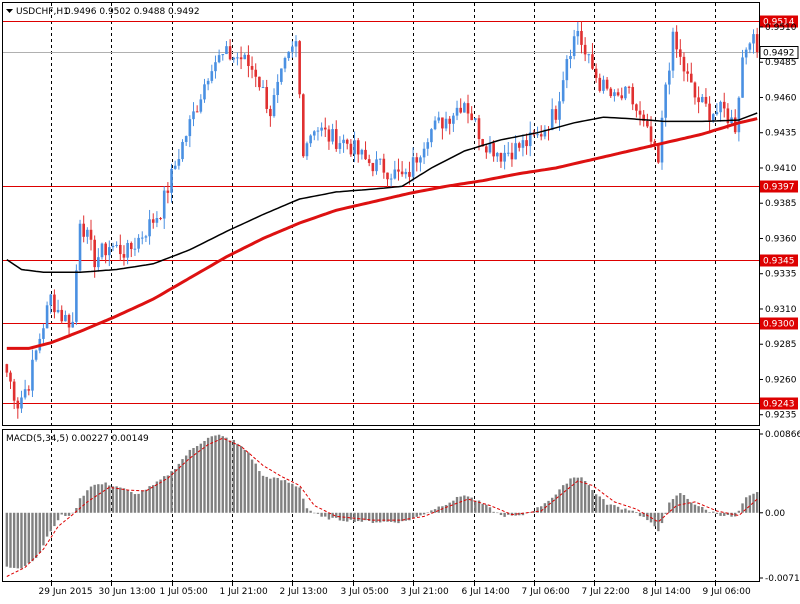  Describe the element at coordinates (304, 592) in the screenshot. I see `time-tick-label: 2 Jul 13:00` at that location.